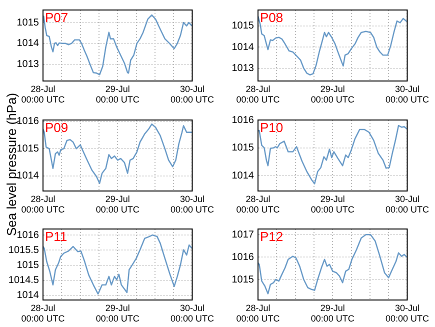 The height and width of the screenshot is (327, 435). Describe the element at coordinates (24, 250) in the screenshot. I see `y-tick-label: 1015.5` at that location.